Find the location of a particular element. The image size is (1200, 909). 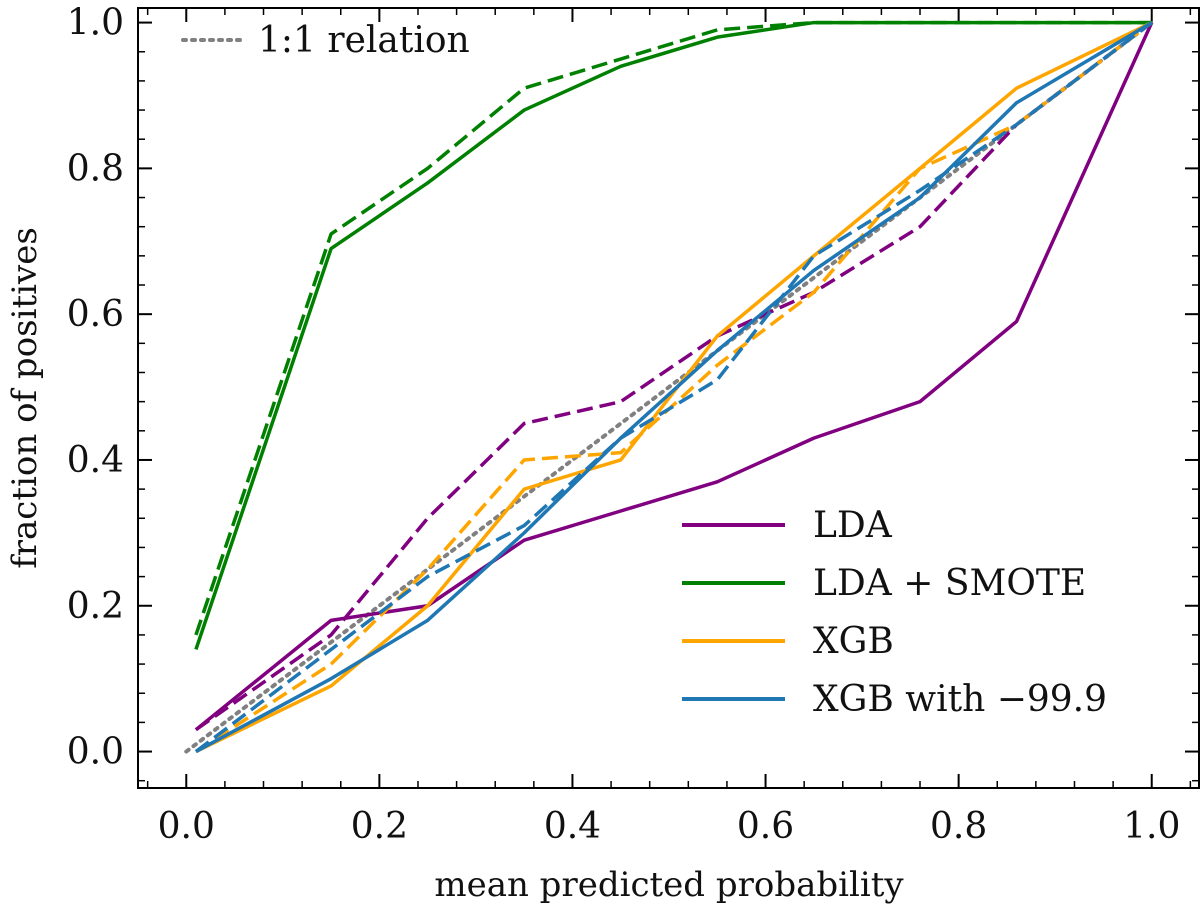

y-tick-label: 0.4 is located at coordinates (95, 460).